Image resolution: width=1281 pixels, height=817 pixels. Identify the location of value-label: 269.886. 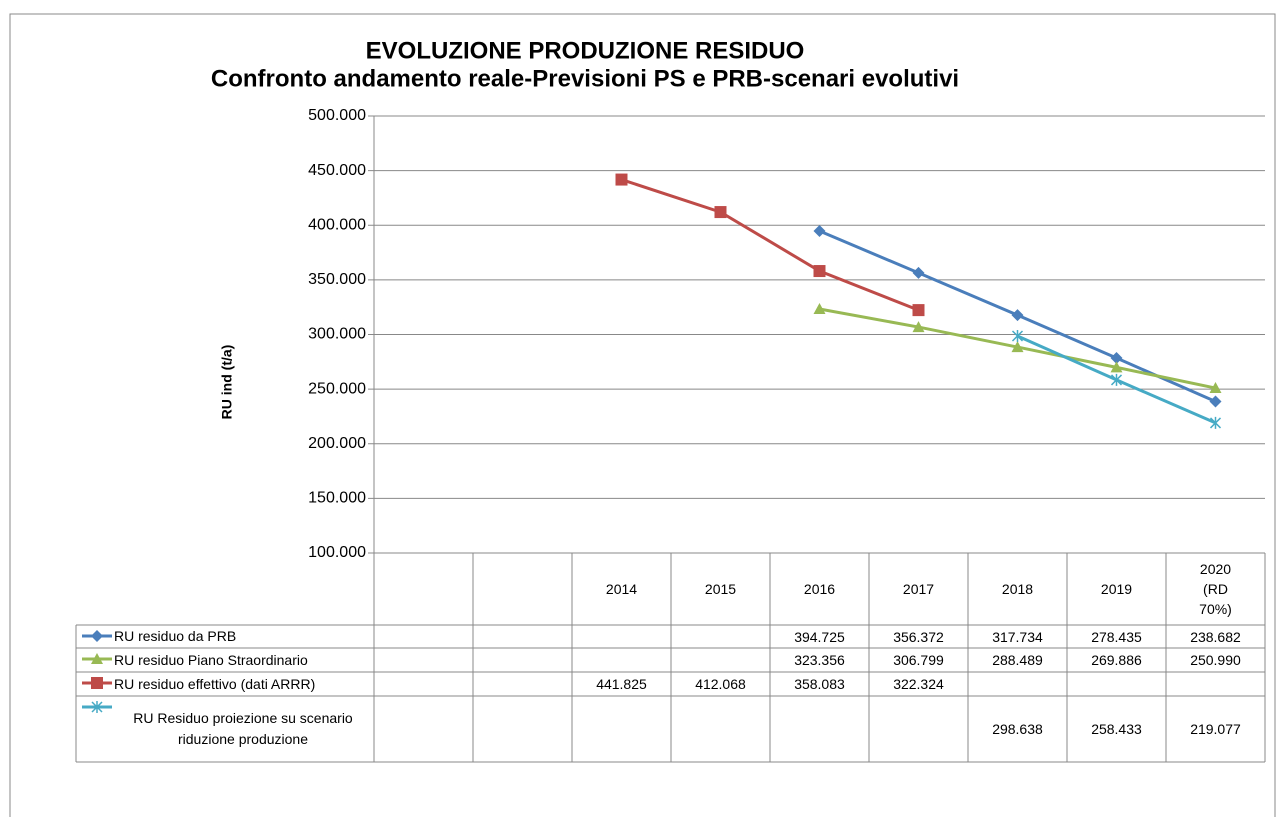
(1116, 660).